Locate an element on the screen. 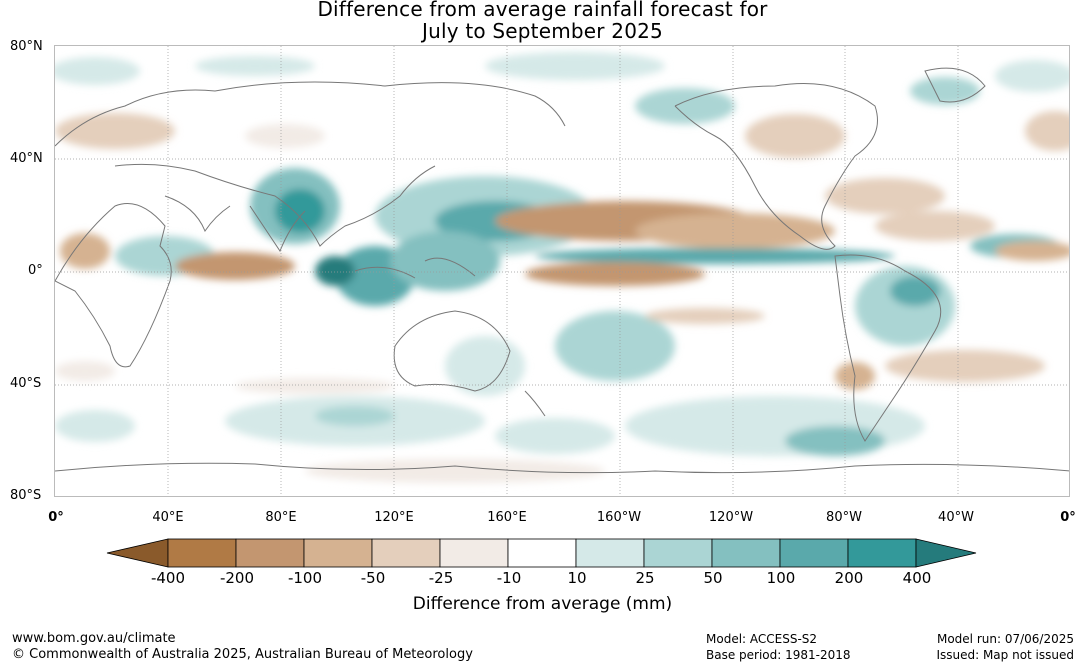 This screenshot has width=1085, height=667. lon-label-160w: 160°W is located at coordinates (619, 517).